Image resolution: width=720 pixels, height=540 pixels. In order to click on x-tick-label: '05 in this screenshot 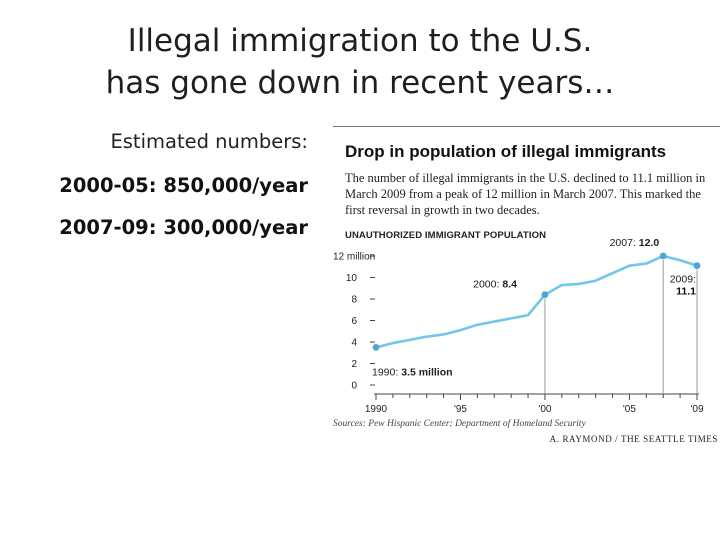, I will do `click(629, 409)`.